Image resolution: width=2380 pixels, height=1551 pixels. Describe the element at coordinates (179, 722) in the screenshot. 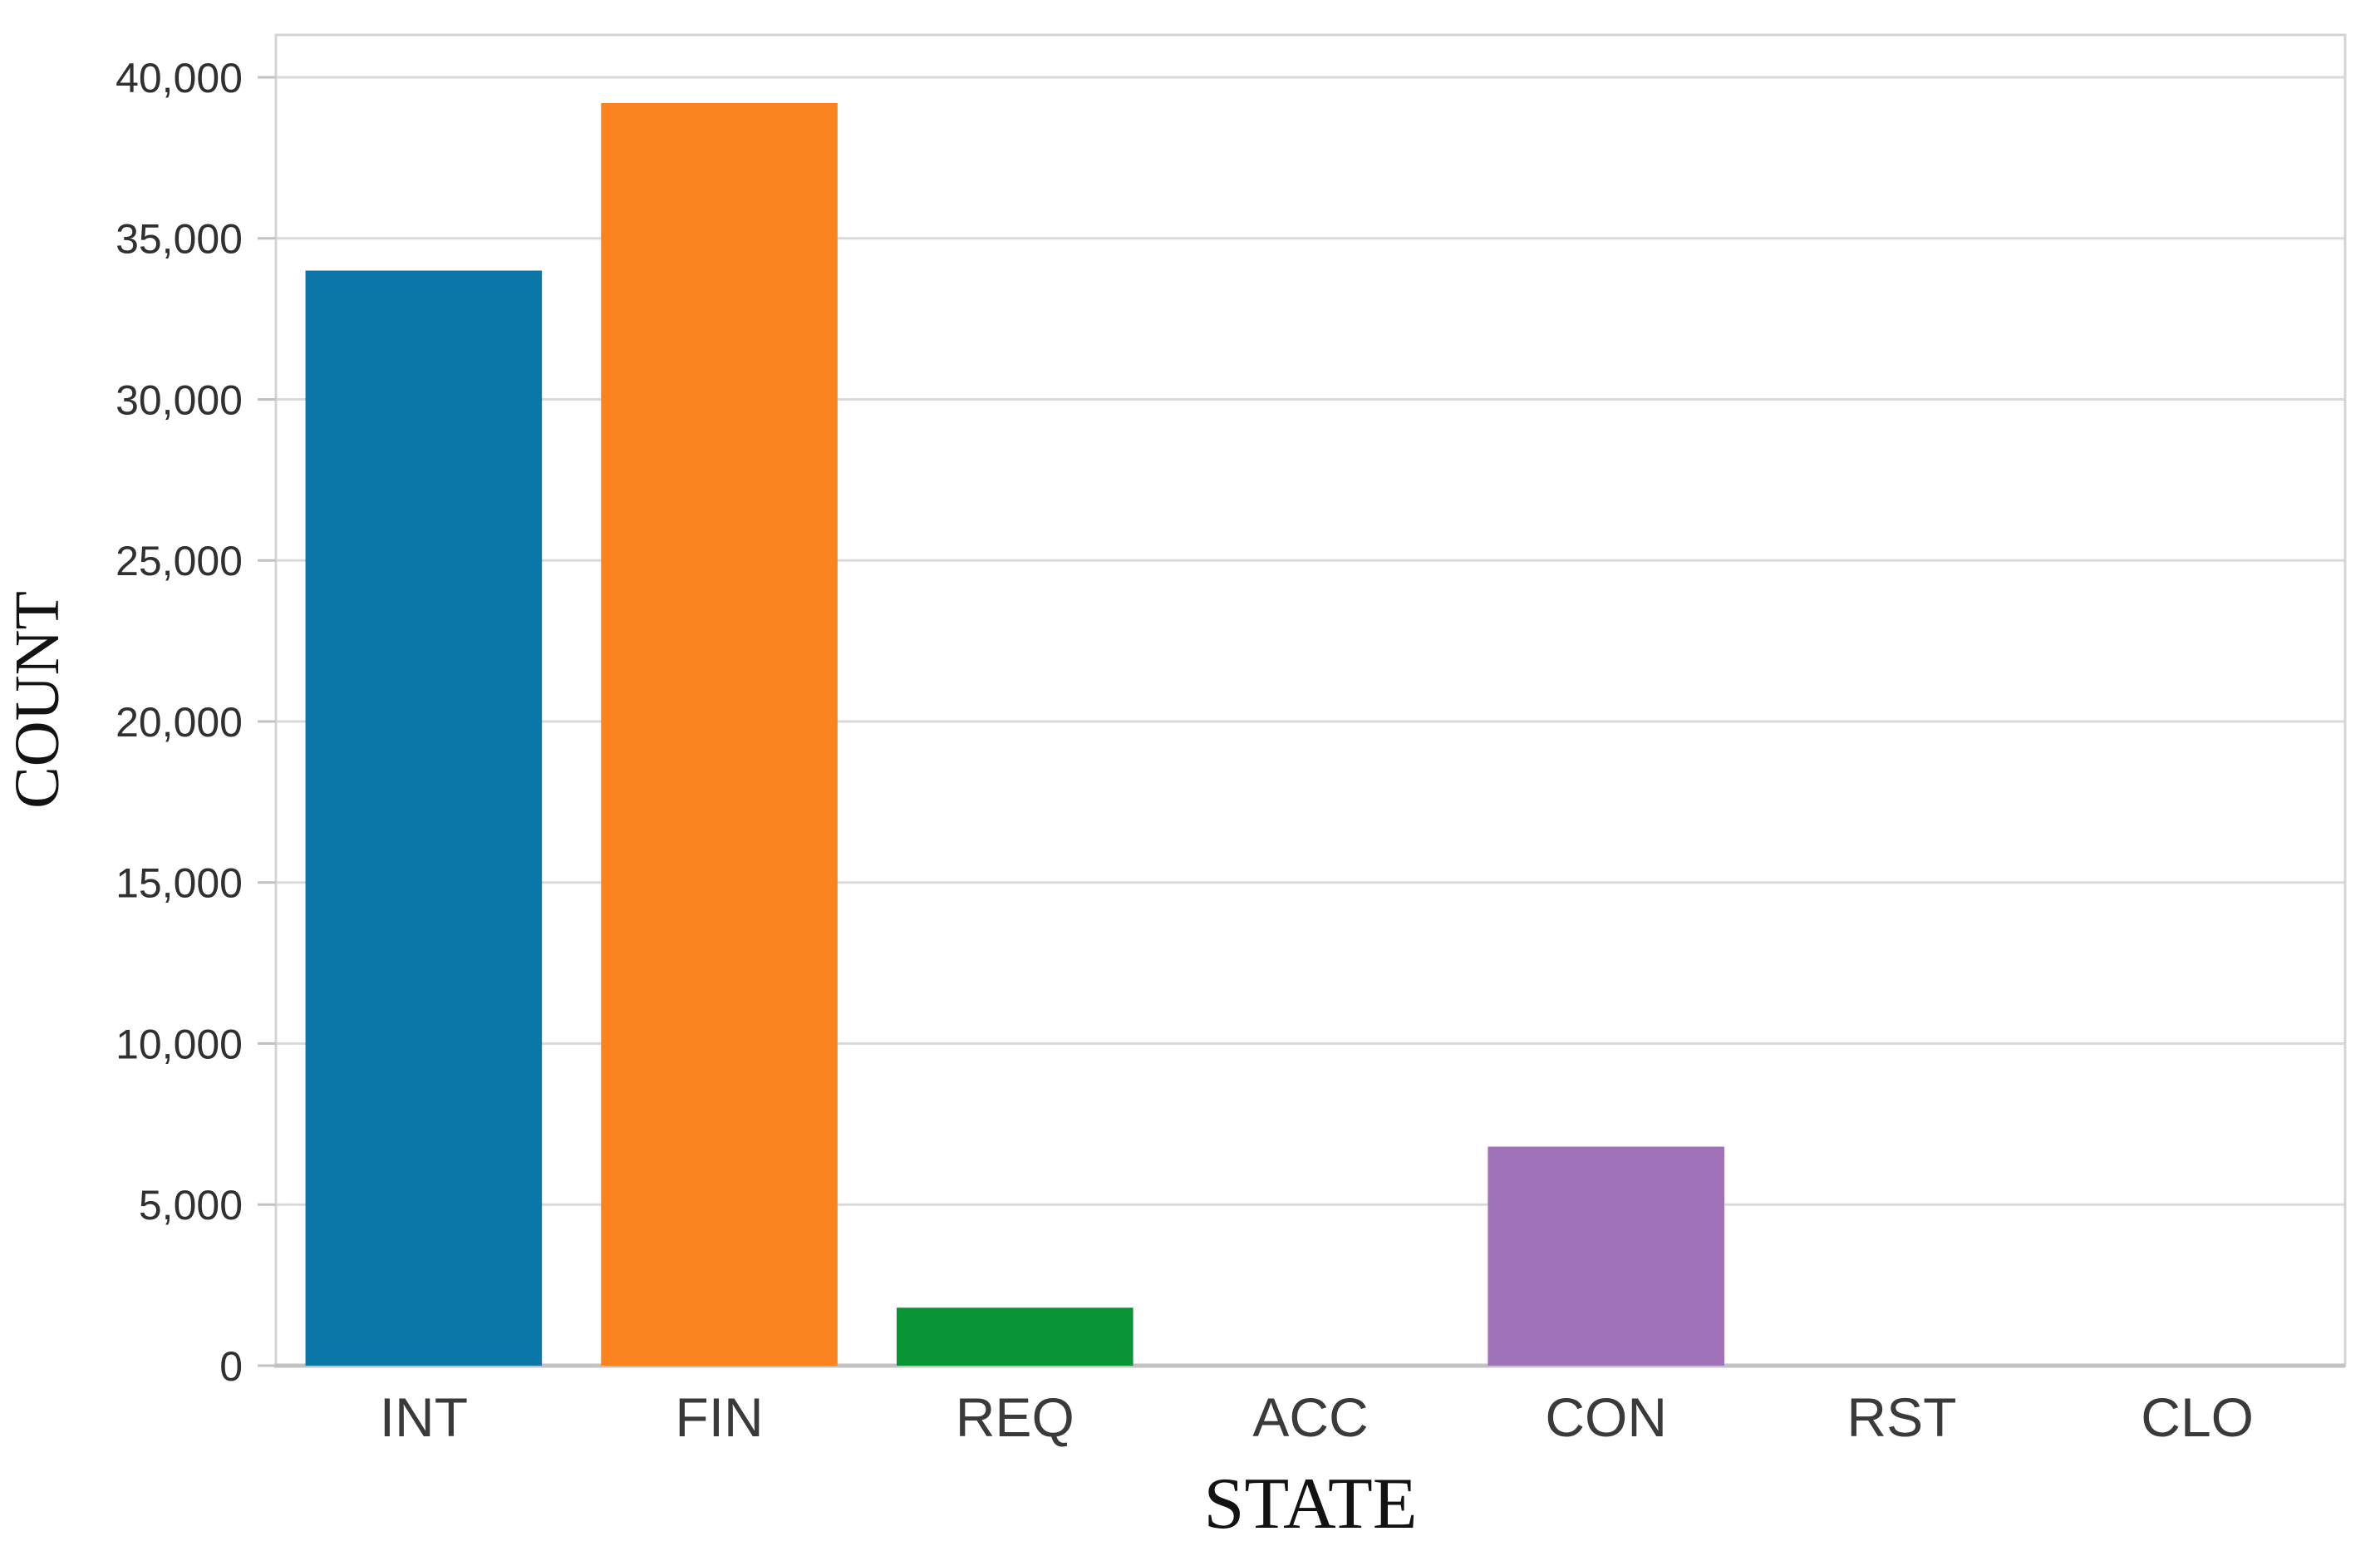

I see `y-tick-label: 20,000` at that location.